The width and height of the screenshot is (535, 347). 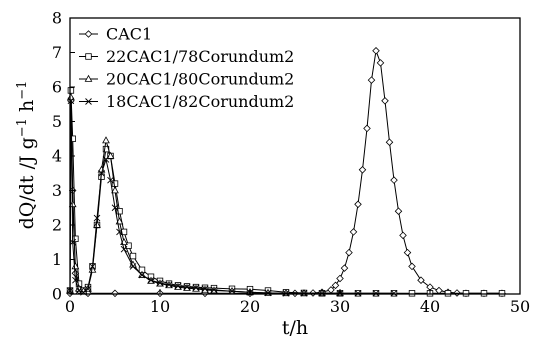 I want to click on legend-item: CAC1, so click(x=115, y=34).